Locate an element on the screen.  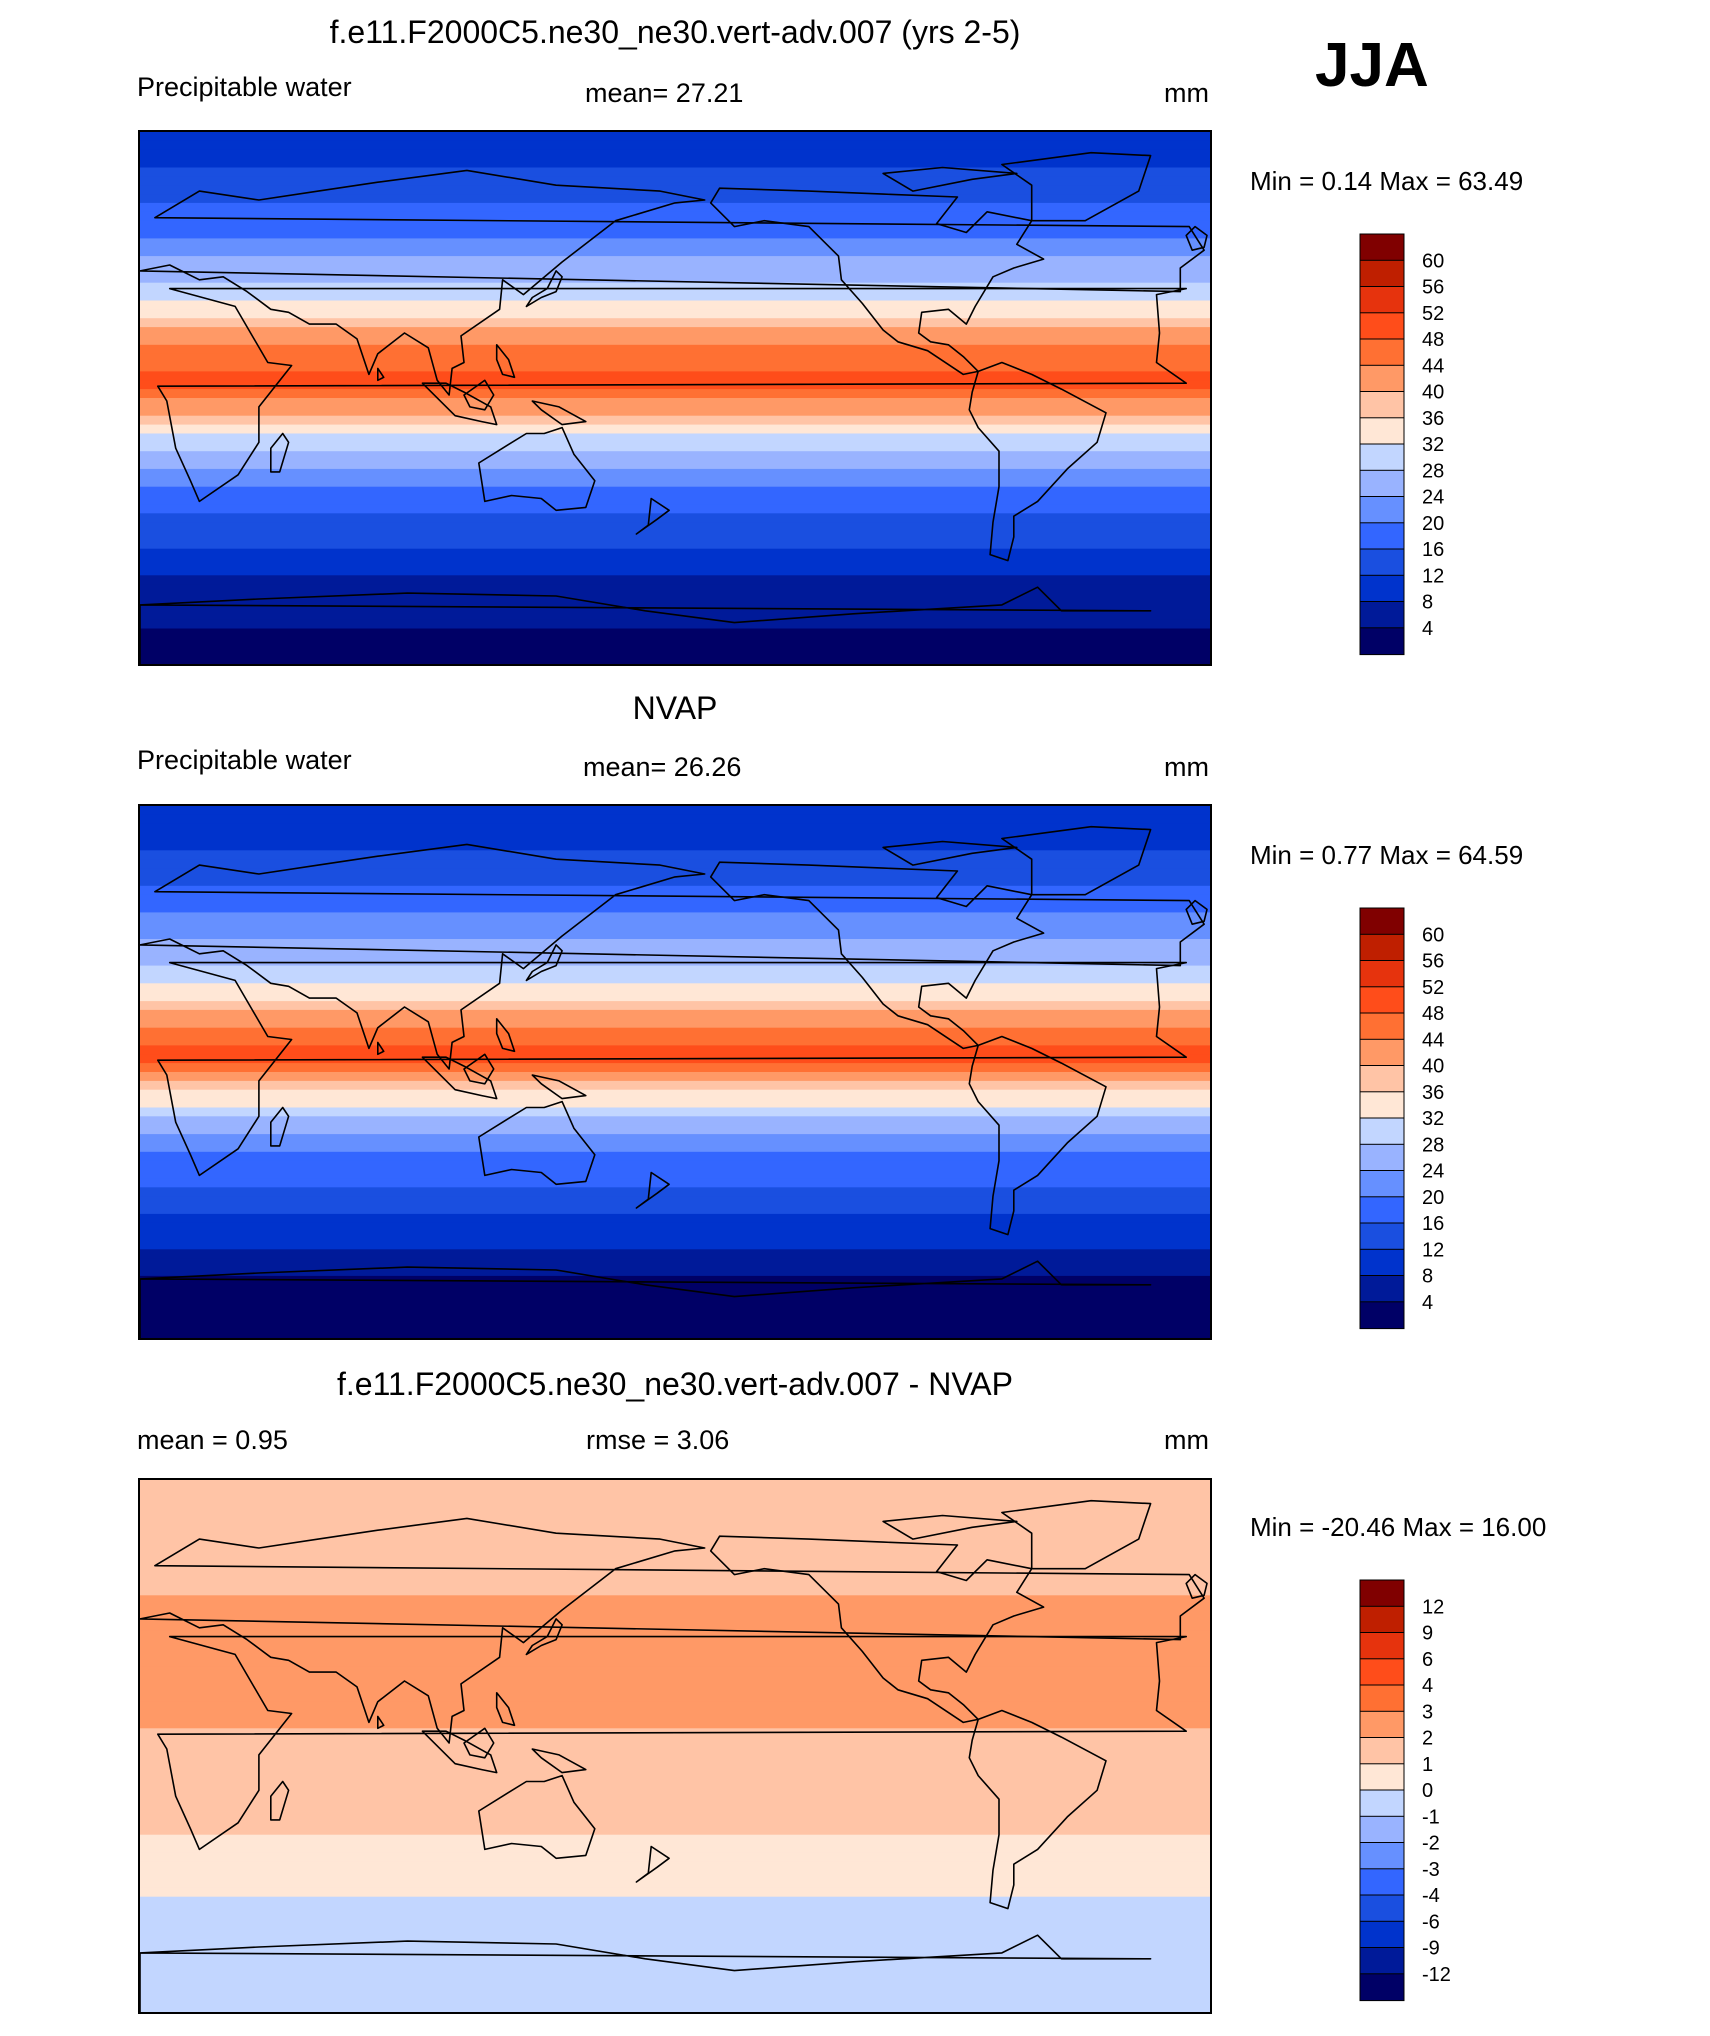
colorbar-tick-label: -2 is located at coordinates (1431, 1844).